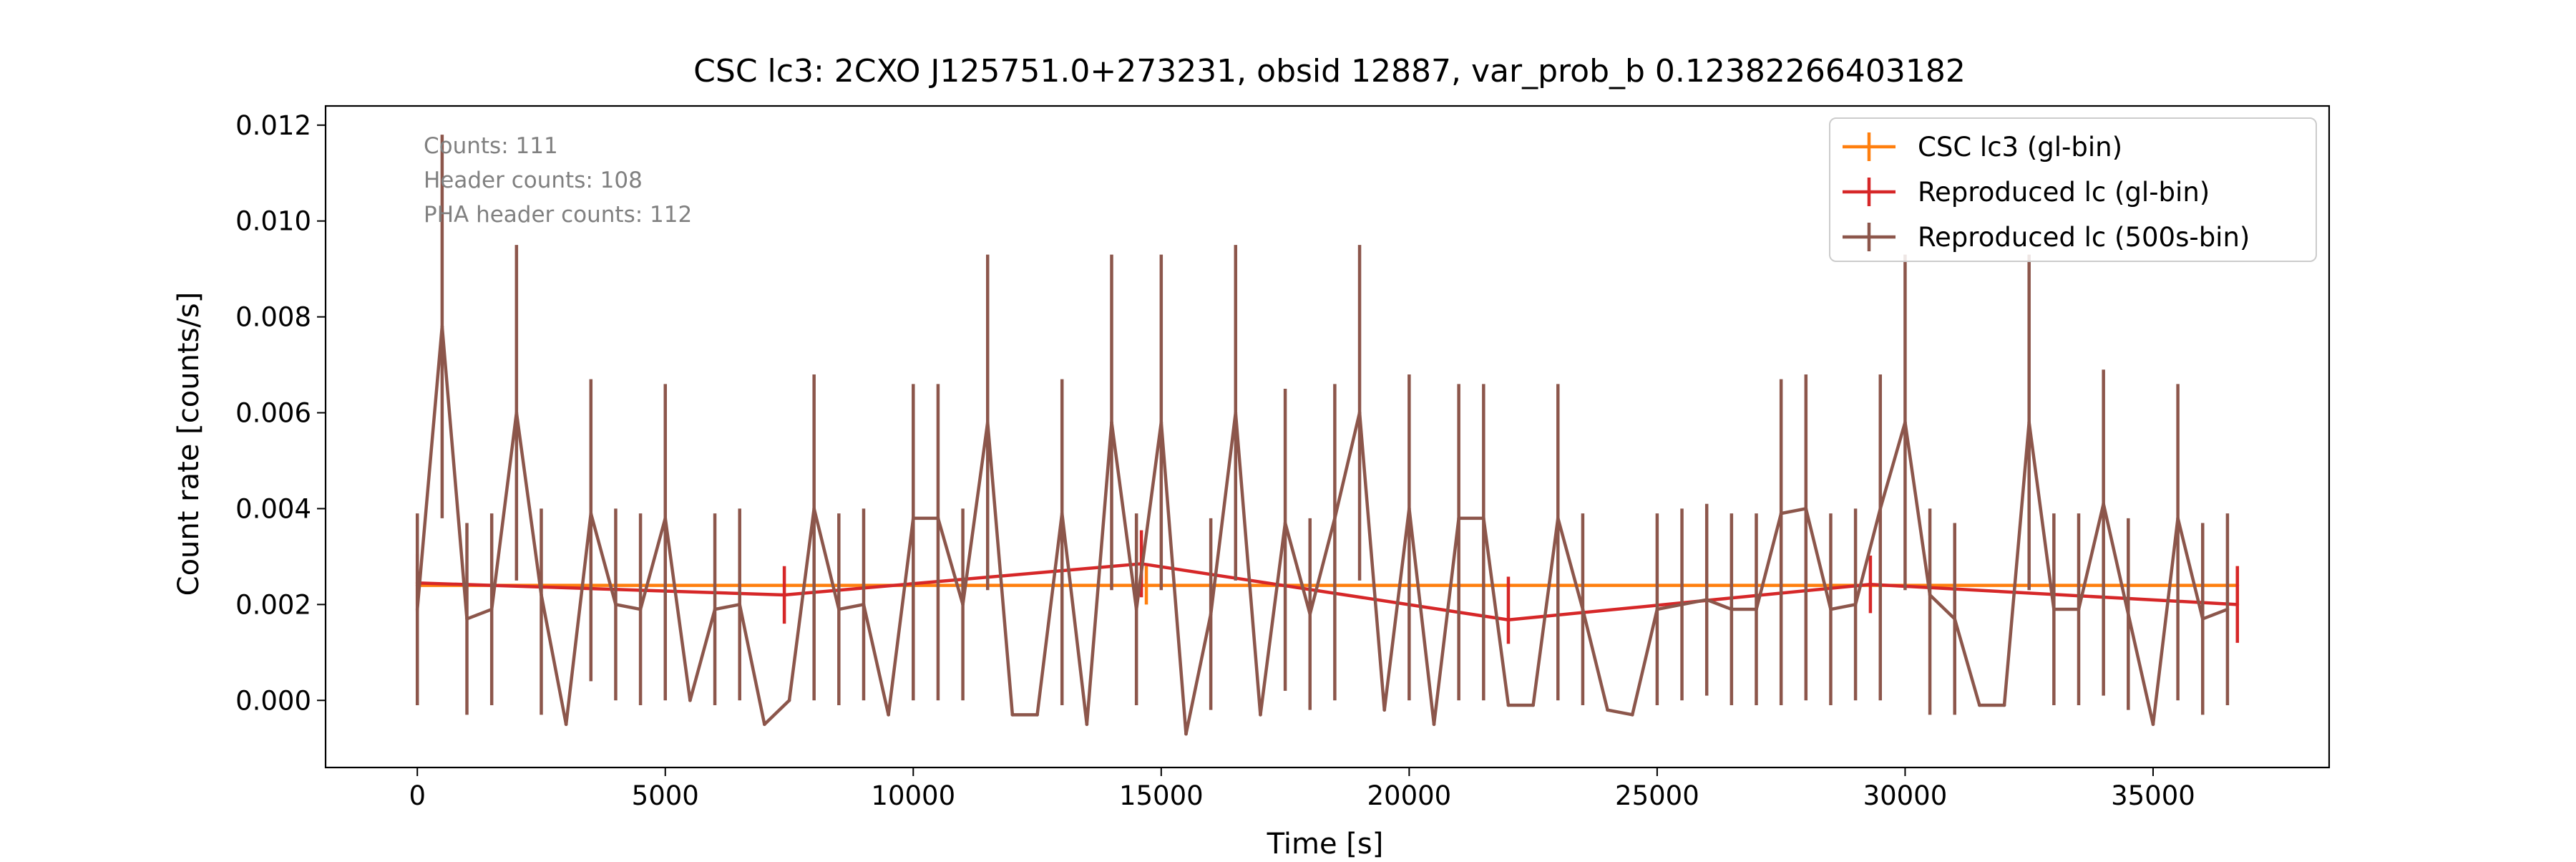 This screenshot has height=862, width=2576. What do you see at coordinates (273, 413) in the screenshot?
I see `y-tick-label: 0.006` at bounding box center [273, 413].